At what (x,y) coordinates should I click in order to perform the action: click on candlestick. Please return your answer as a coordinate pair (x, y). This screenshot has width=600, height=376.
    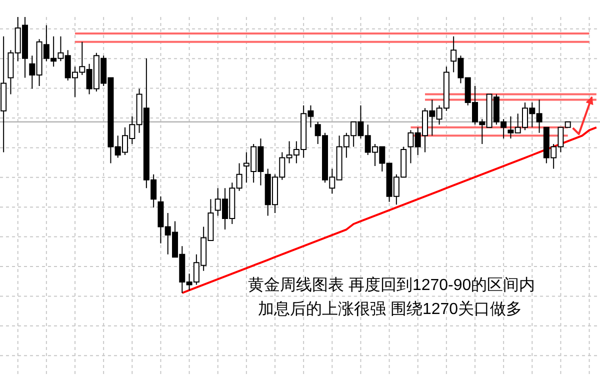
    Looking at the image, I should click on (3, 94).